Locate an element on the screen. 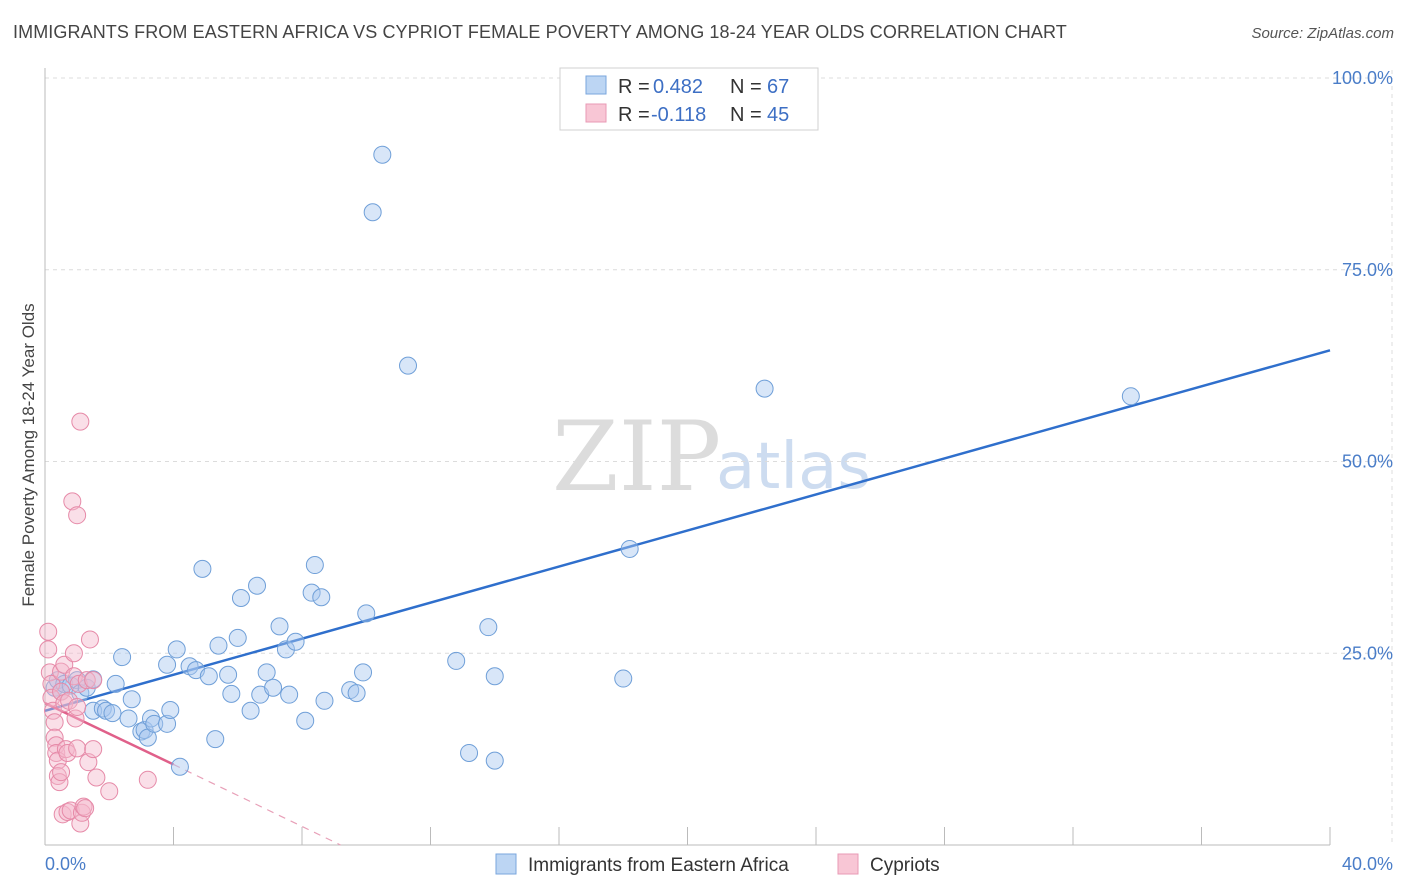 The height and width of the screenshot is (892, 1406). legend-swatch-blue is located at coordinates (596, 85).